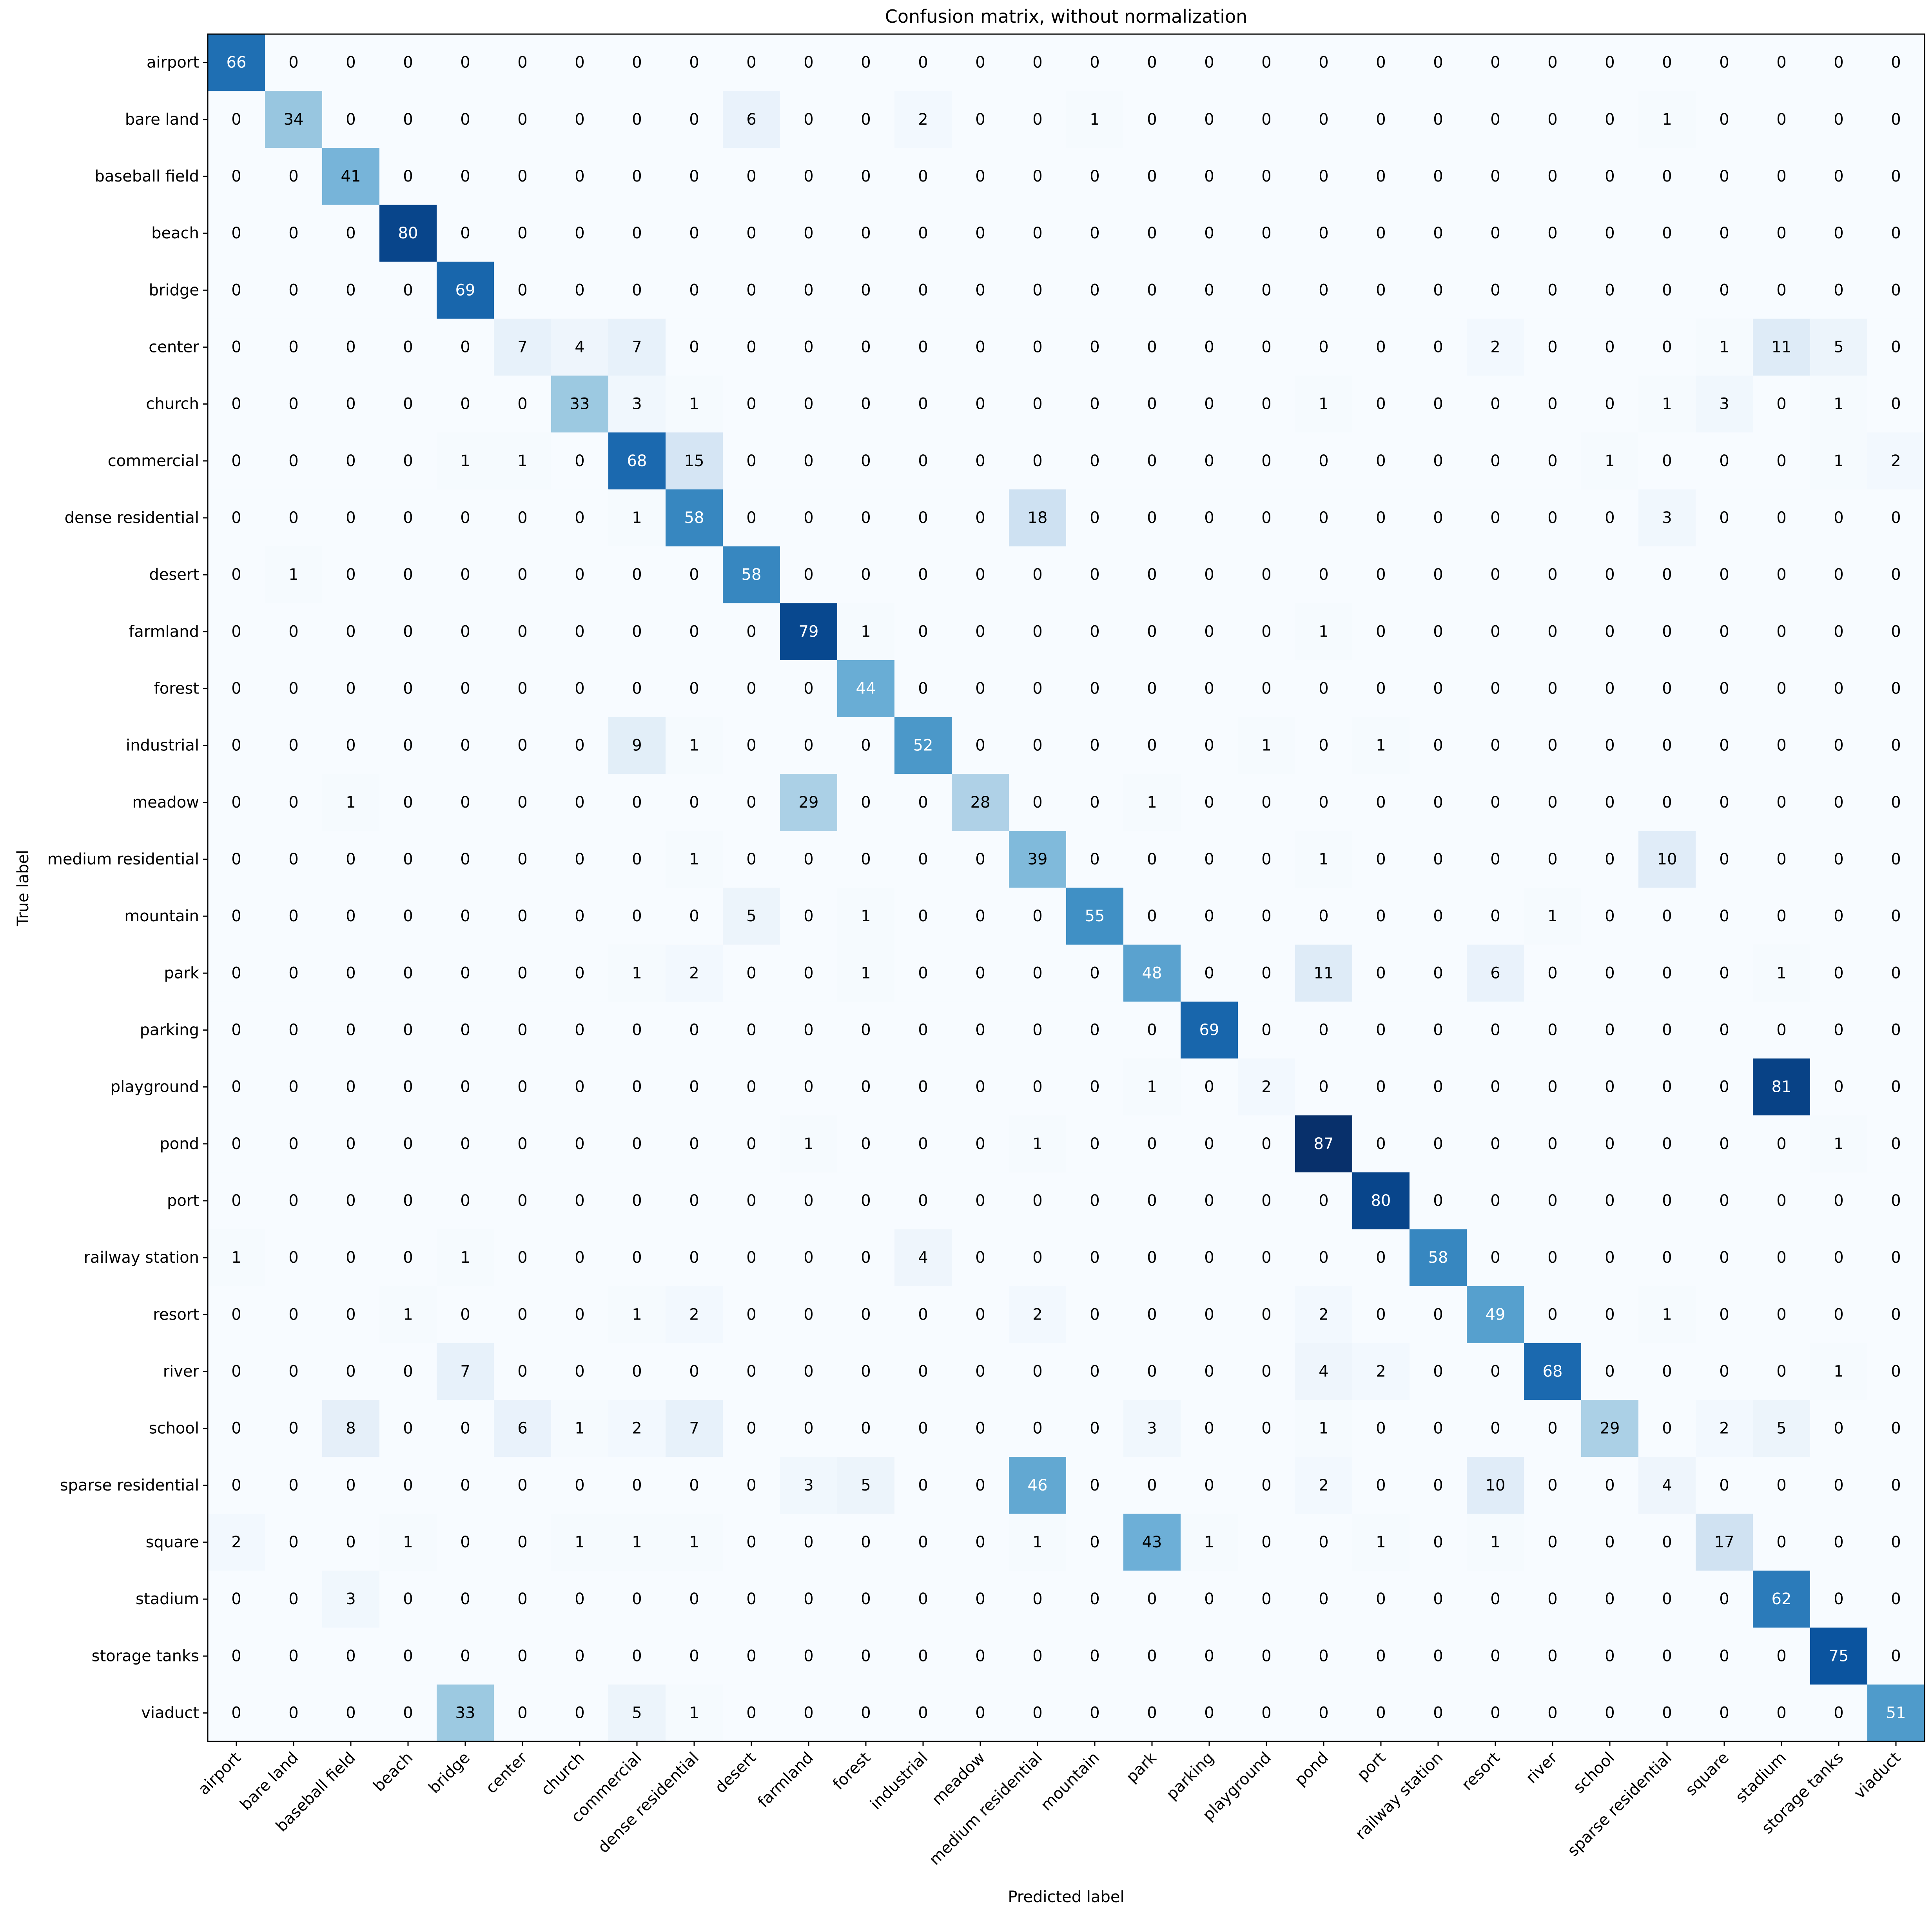 The height and width of the screenshot is (1919, 1932). What do you see at coordinates (236, 1258) in the screenshot?
I see `cell-value: 1` at bounding box center [236, 1258].